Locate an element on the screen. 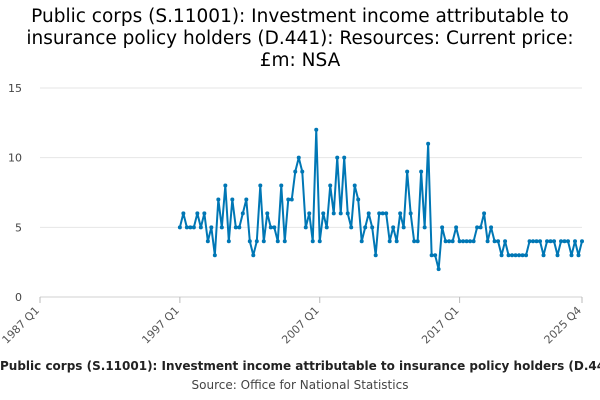  x-tick-label: 2007 Q1 is located at coordinates (300, 325).